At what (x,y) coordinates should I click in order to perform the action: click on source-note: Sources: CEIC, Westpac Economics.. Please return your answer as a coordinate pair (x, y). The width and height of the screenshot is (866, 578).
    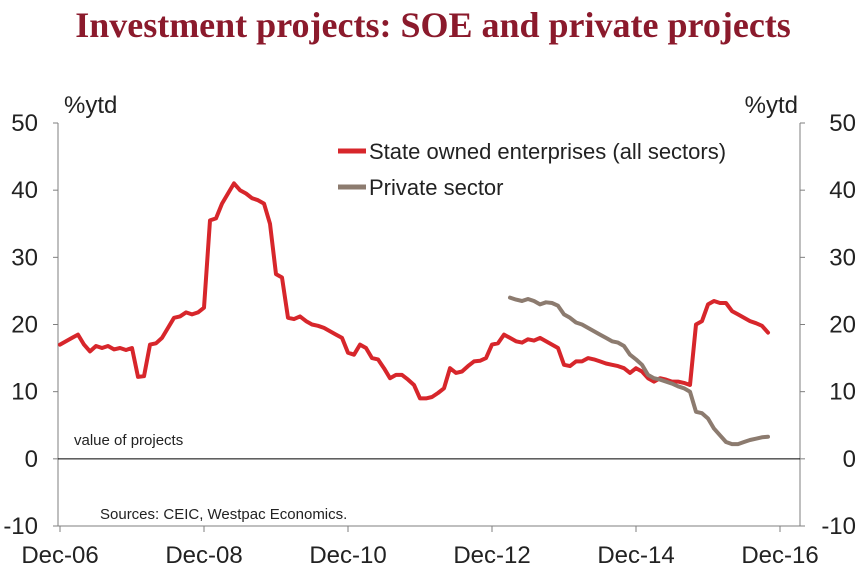
    Looking at the image, I should click on (223, 514).